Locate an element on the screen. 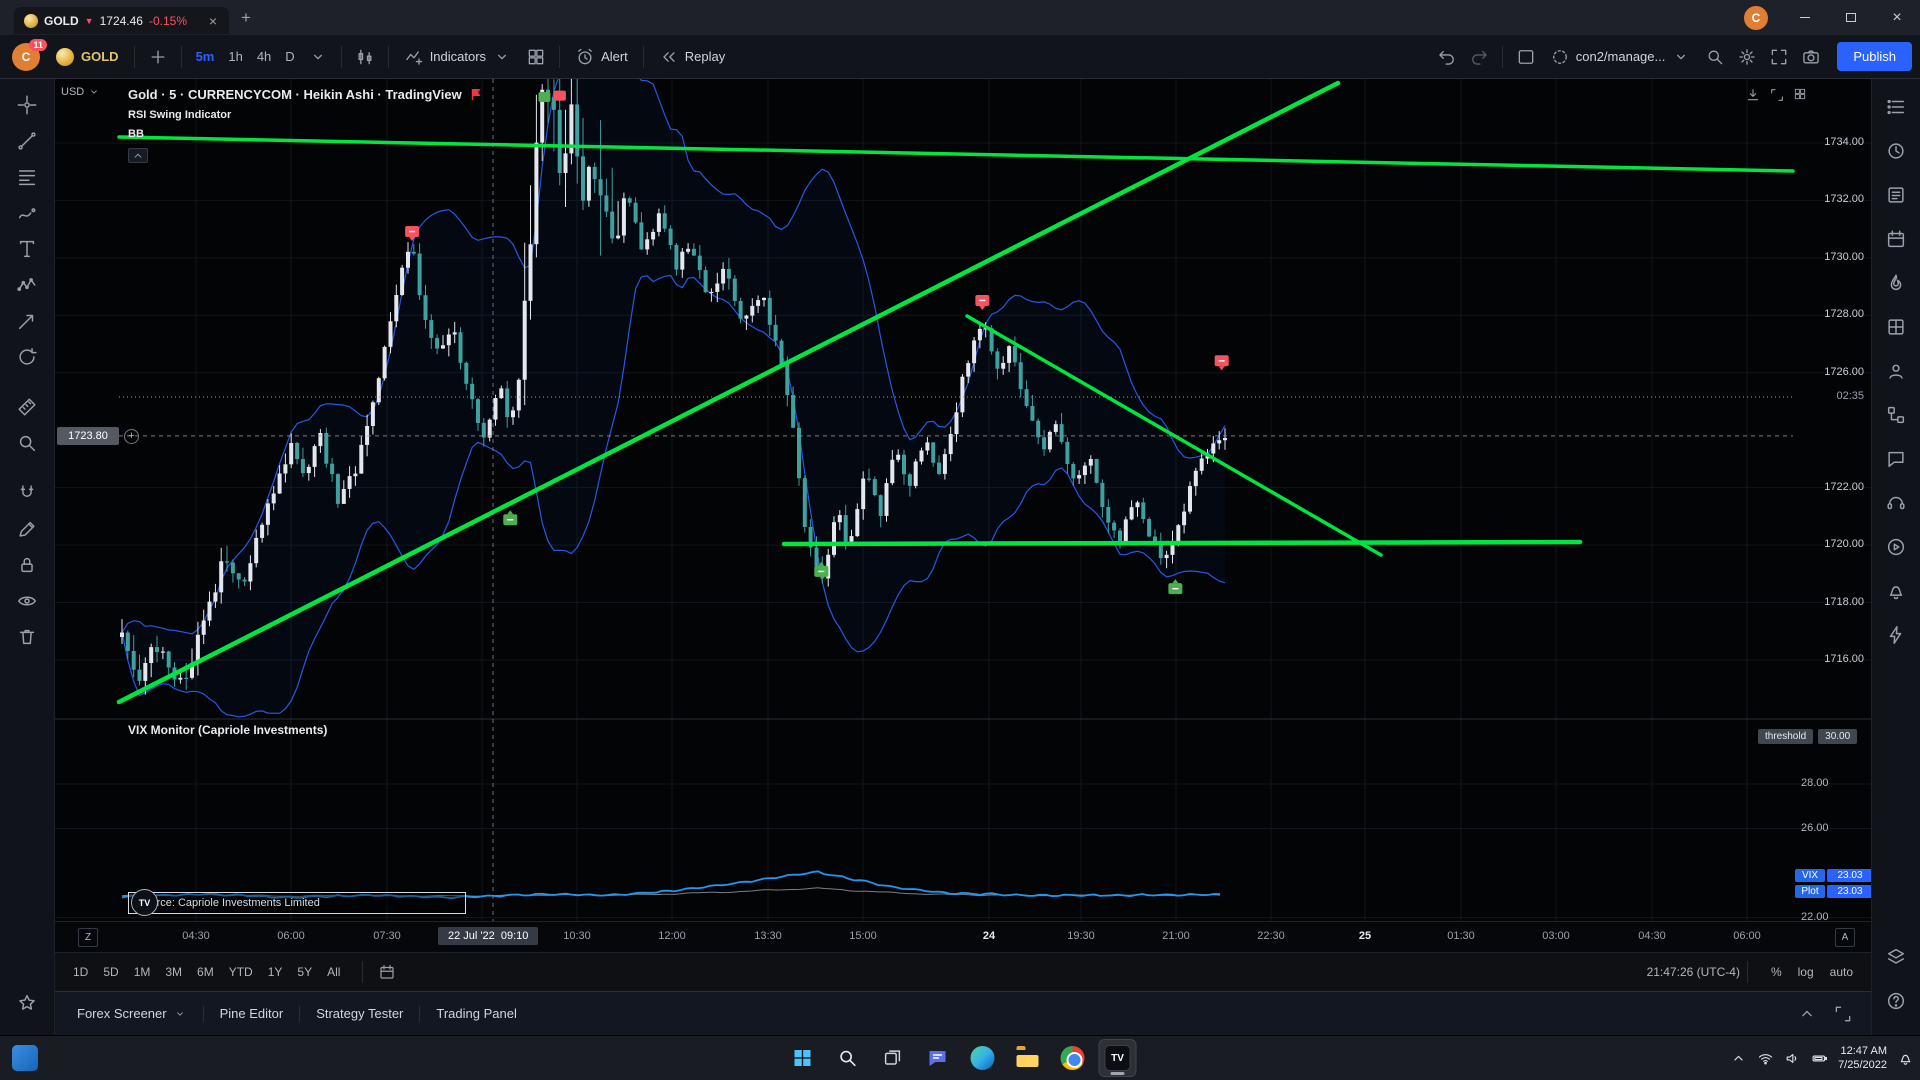 The width and height of the screenshot is (1920, 1080). tool-layers is located at coordinates (1896, 957).